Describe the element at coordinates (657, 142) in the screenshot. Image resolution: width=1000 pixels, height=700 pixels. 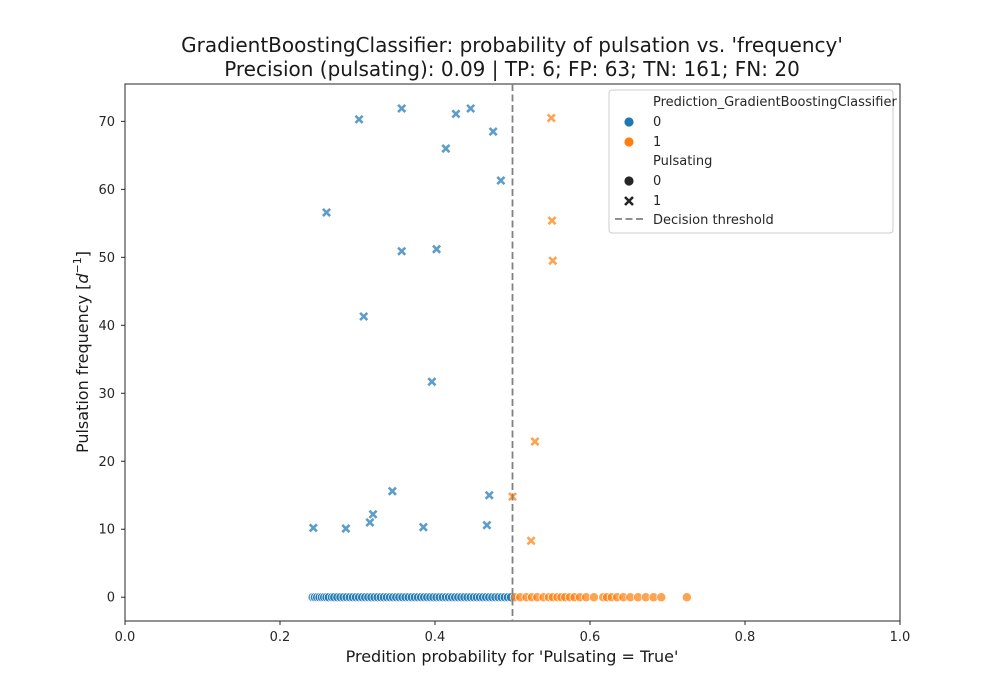
I see `legend-hue-1-label: 1` at that location.